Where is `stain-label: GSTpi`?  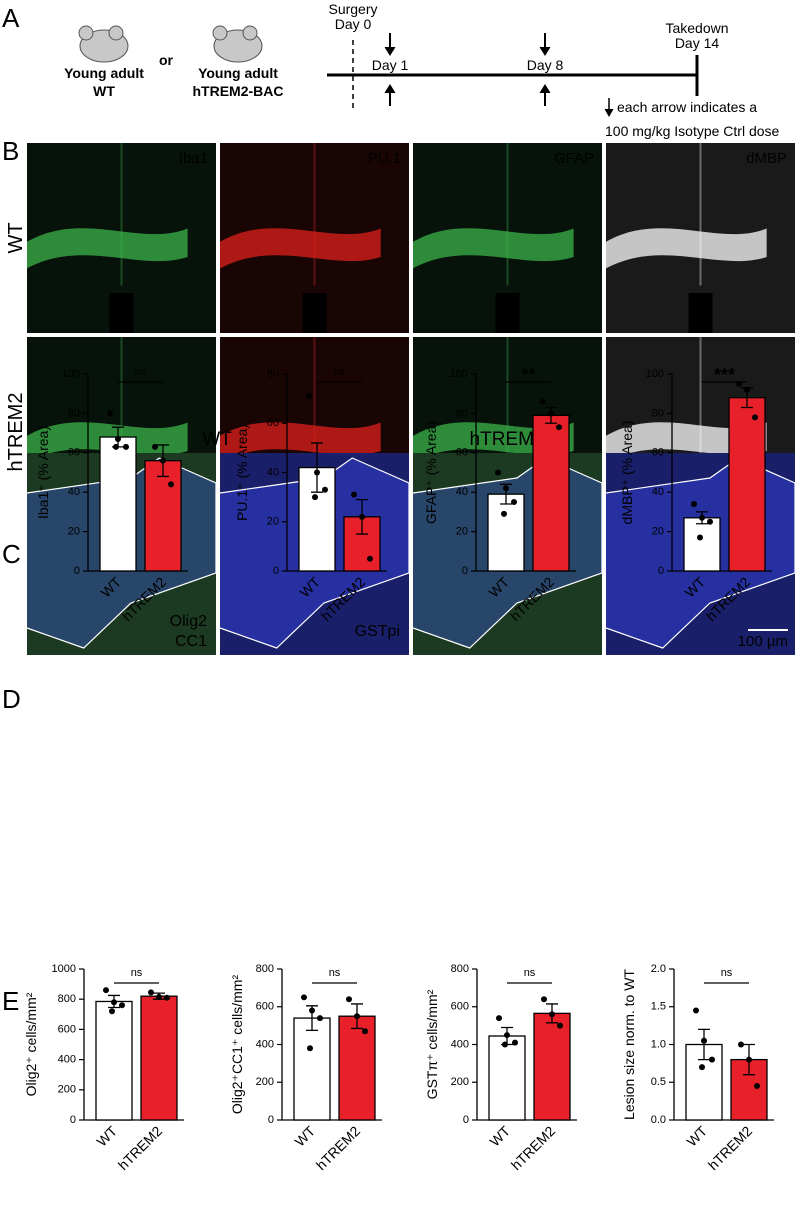 stain-label: GSTpi is located at coordinates (377, 631).